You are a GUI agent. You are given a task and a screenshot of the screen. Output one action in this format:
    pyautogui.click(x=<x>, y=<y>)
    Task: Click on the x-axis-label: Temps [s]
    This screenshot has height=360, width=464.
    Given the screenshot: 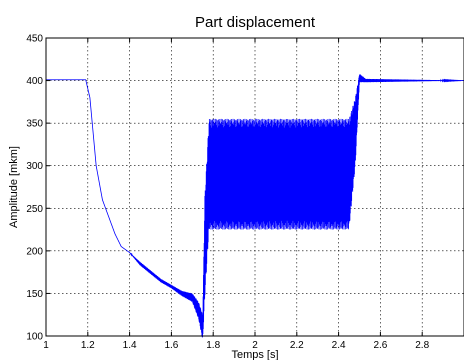 What is the action you would take?
    pyautogui.click(x=254, y=354)
    